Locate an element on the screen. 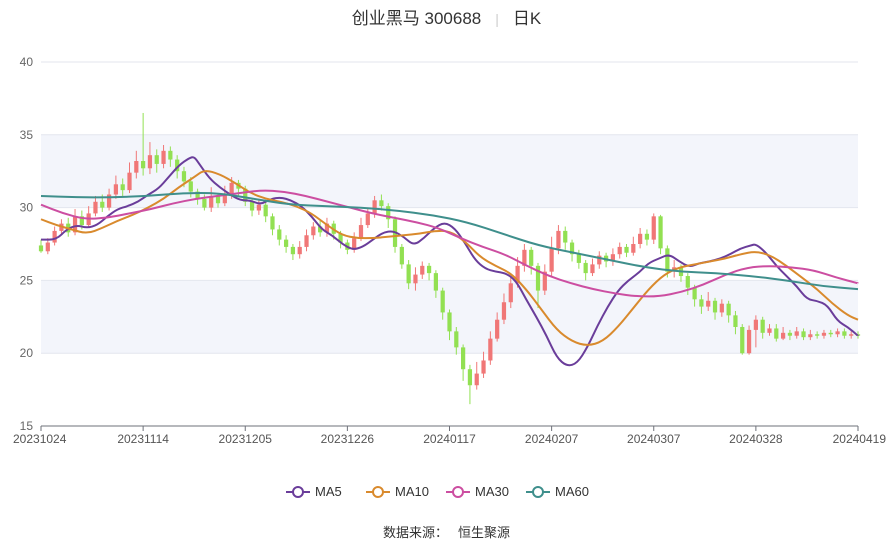 Image resolution: width=893 pixels, height=542 pixels. source-label: 数据来源： is located at coordinates (415, 532).